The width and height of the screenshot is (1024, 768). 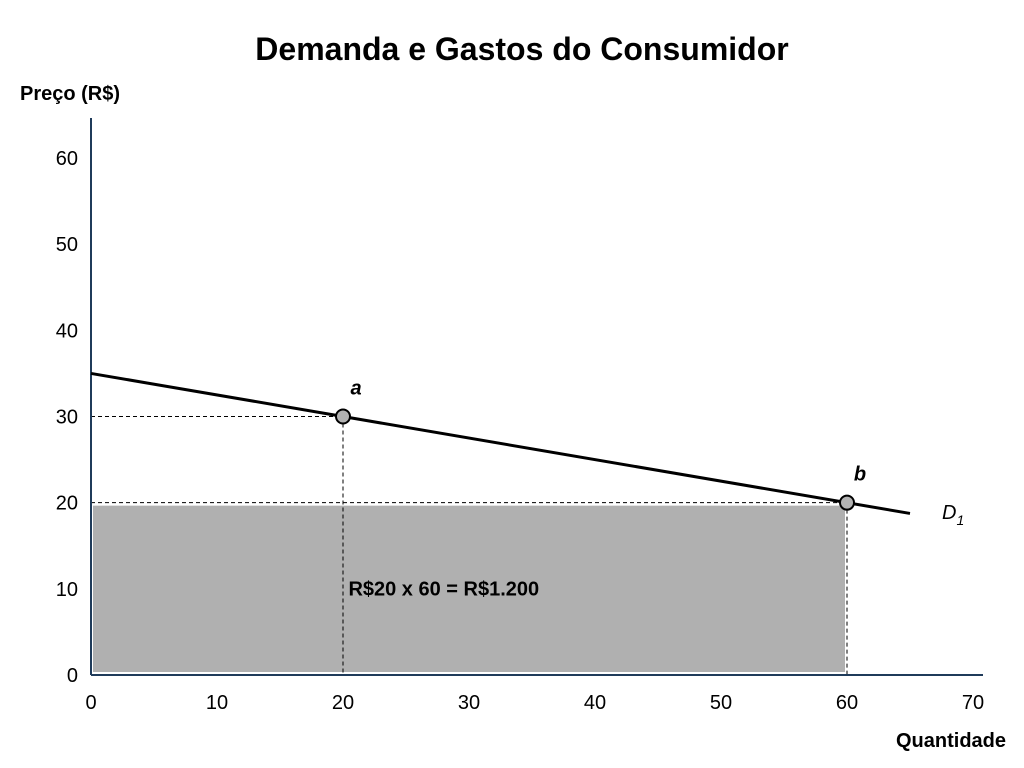 What do you see at coordinates (217, 703) in the screenshot?
I see `x-tick-10: 10` at bounding box center [217, 703].